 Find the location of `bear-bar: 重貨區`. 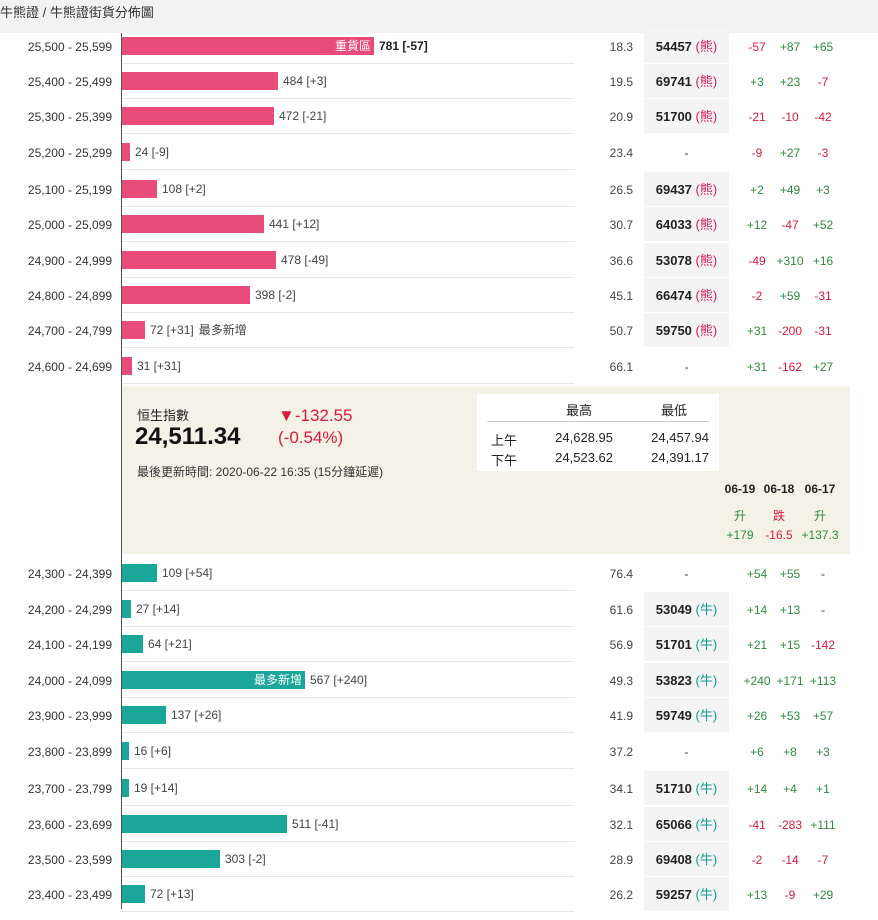

bear-bar: 重貨區 is located at coordinates (248, 46).